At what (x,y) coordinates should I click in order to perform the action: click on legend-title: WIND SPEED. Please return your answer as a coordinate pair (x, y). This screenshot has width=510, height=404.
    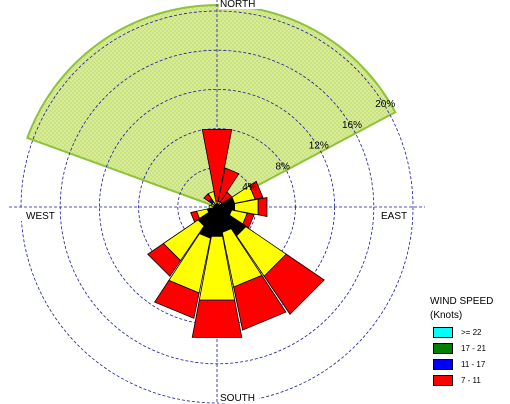
    Looking at the image, I should click on (462, 301).